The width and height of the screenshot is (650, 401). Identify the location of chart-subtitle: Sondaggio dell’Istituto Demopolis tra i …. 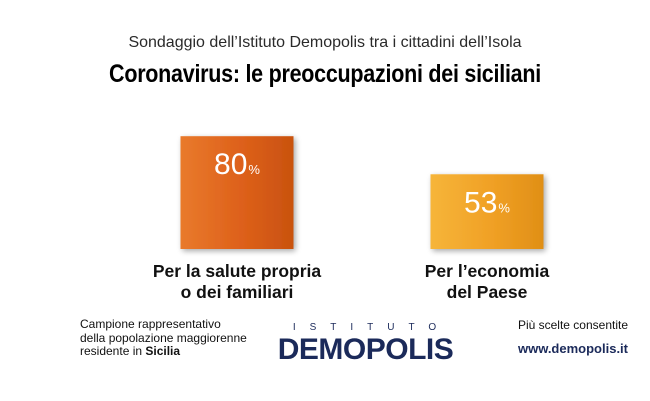
(325, 42).